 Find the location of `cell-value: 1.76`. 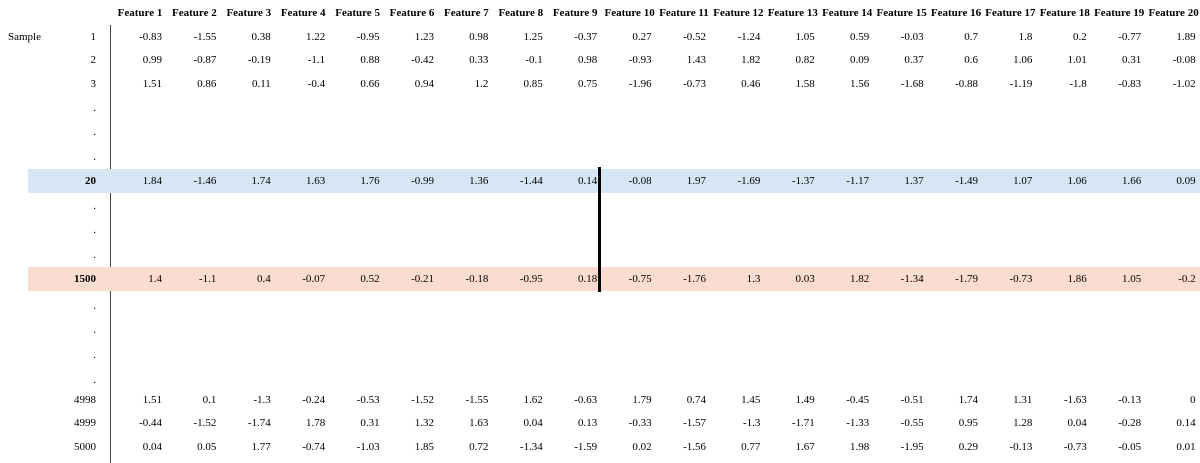

cell-value: 1.76 is located at coordinates (370, 181).